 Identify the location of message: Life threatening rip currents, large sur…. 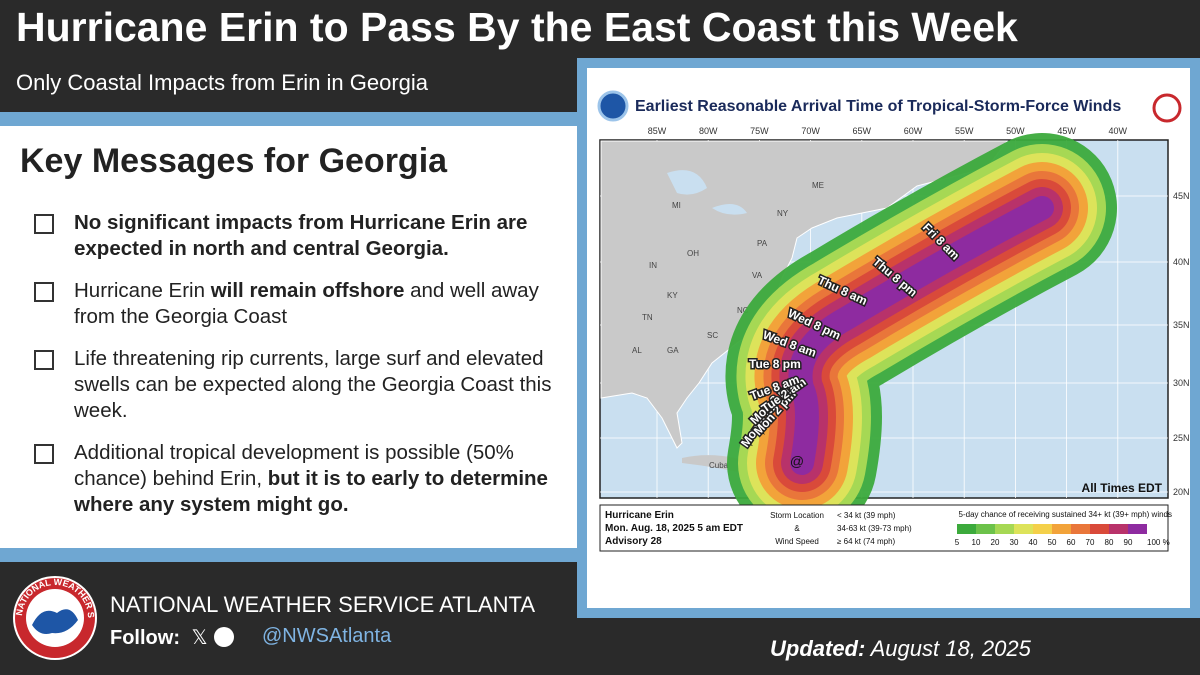
(296, 385).